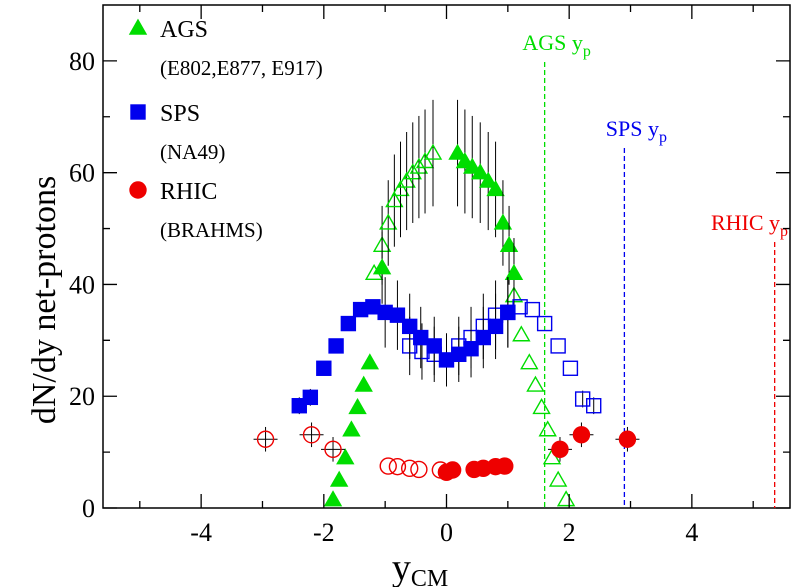 The width and height of the screenshot is (795, 587). Describe the element at coordinates (569, 532) in the screenshot. I see `x-tick-label: 2` at that location.